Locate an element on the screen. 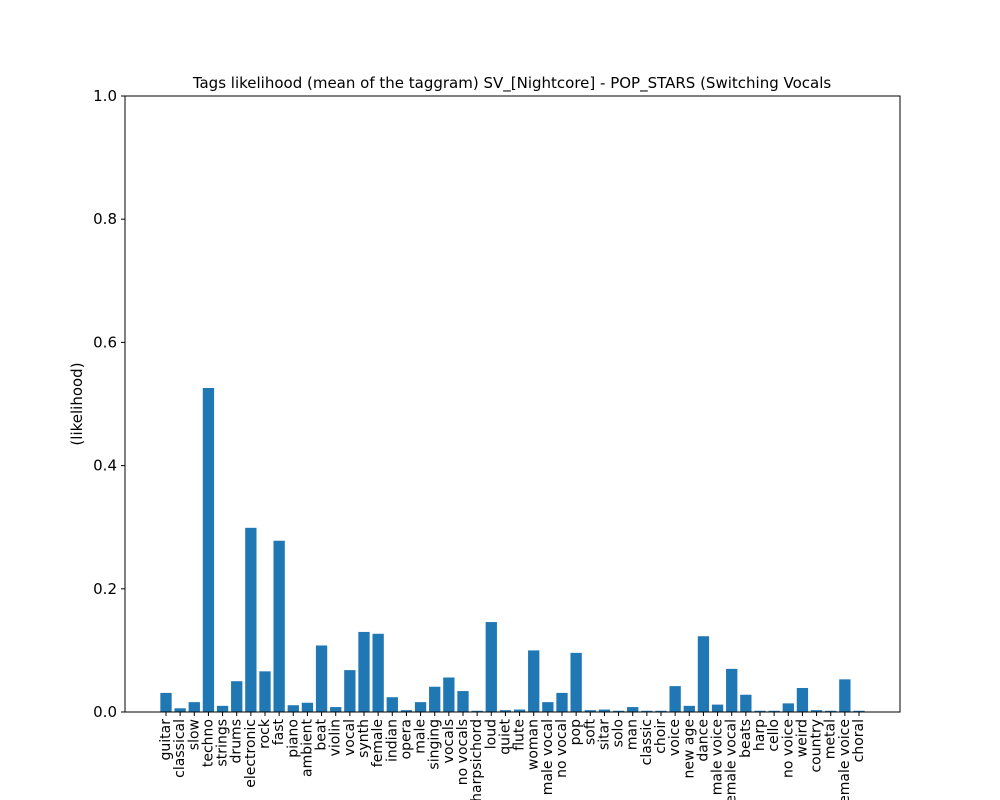 This screenshot has width=1000, height=800. bar-fast is located at coordinates (279, 626).